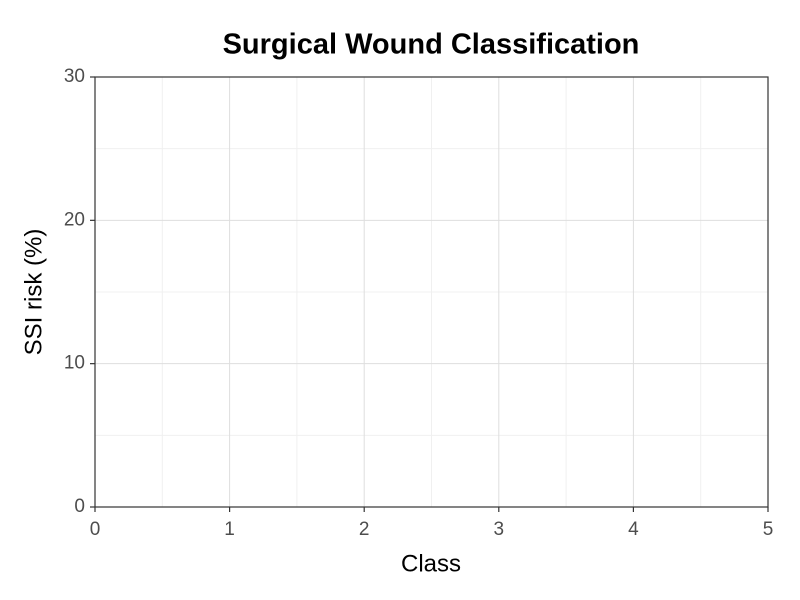  What do you see at coordinates (768, 529) in the screenshot?
I see `x-tick-label: 5` at bounding box center [768, 529].